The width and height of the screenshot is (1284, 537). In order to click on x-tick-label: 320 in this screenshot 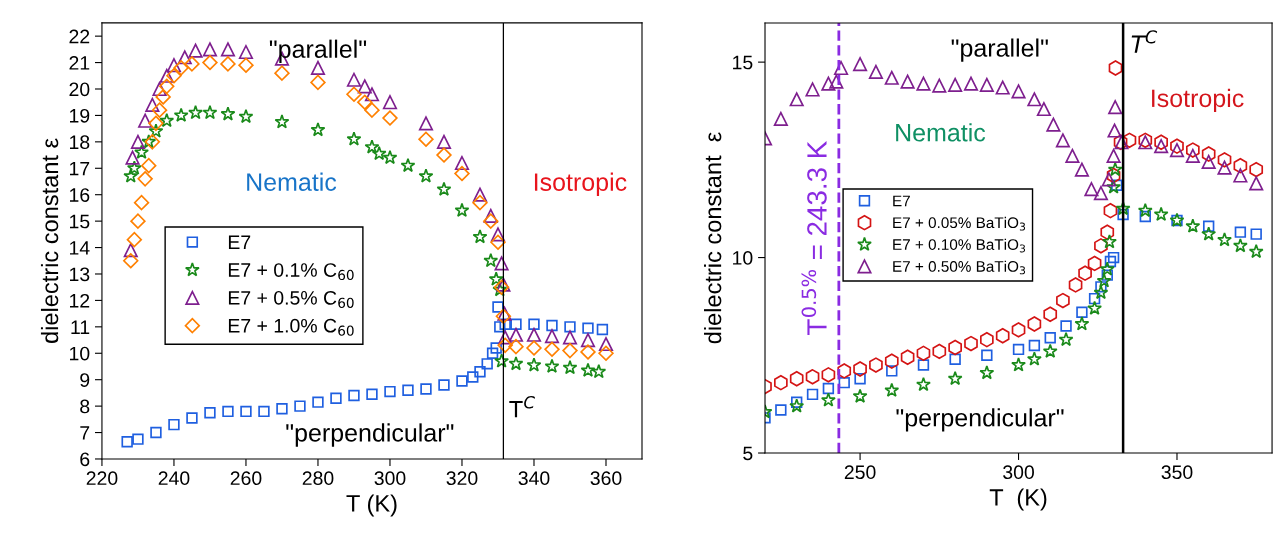, I will do `click(462, 478)`.